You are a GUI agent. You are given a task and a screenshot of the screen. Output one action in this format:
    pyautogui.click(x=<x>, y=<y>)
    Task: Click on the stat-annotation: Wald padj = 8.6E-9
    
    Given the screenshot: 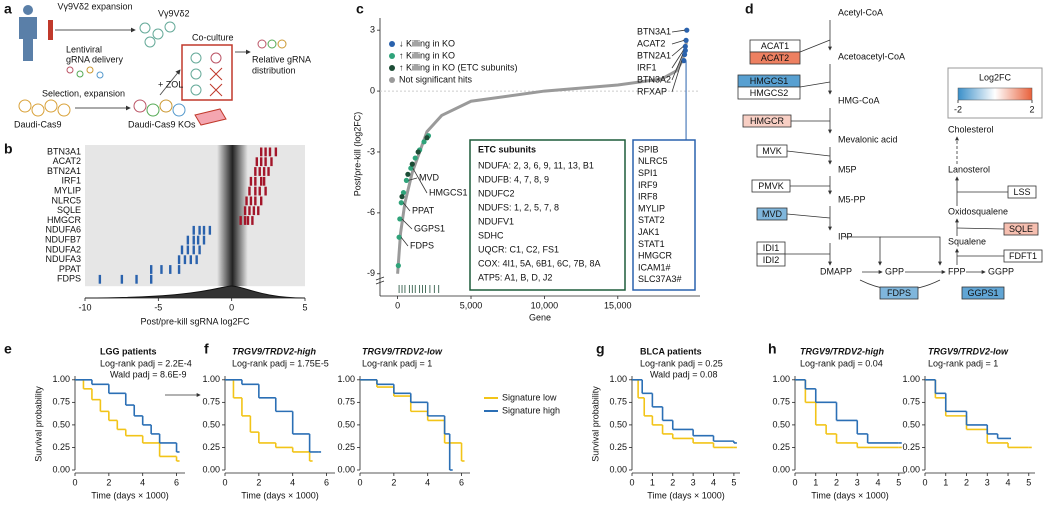 What is the action you would take?
    pyautogui.click(x=148, y=374)
    